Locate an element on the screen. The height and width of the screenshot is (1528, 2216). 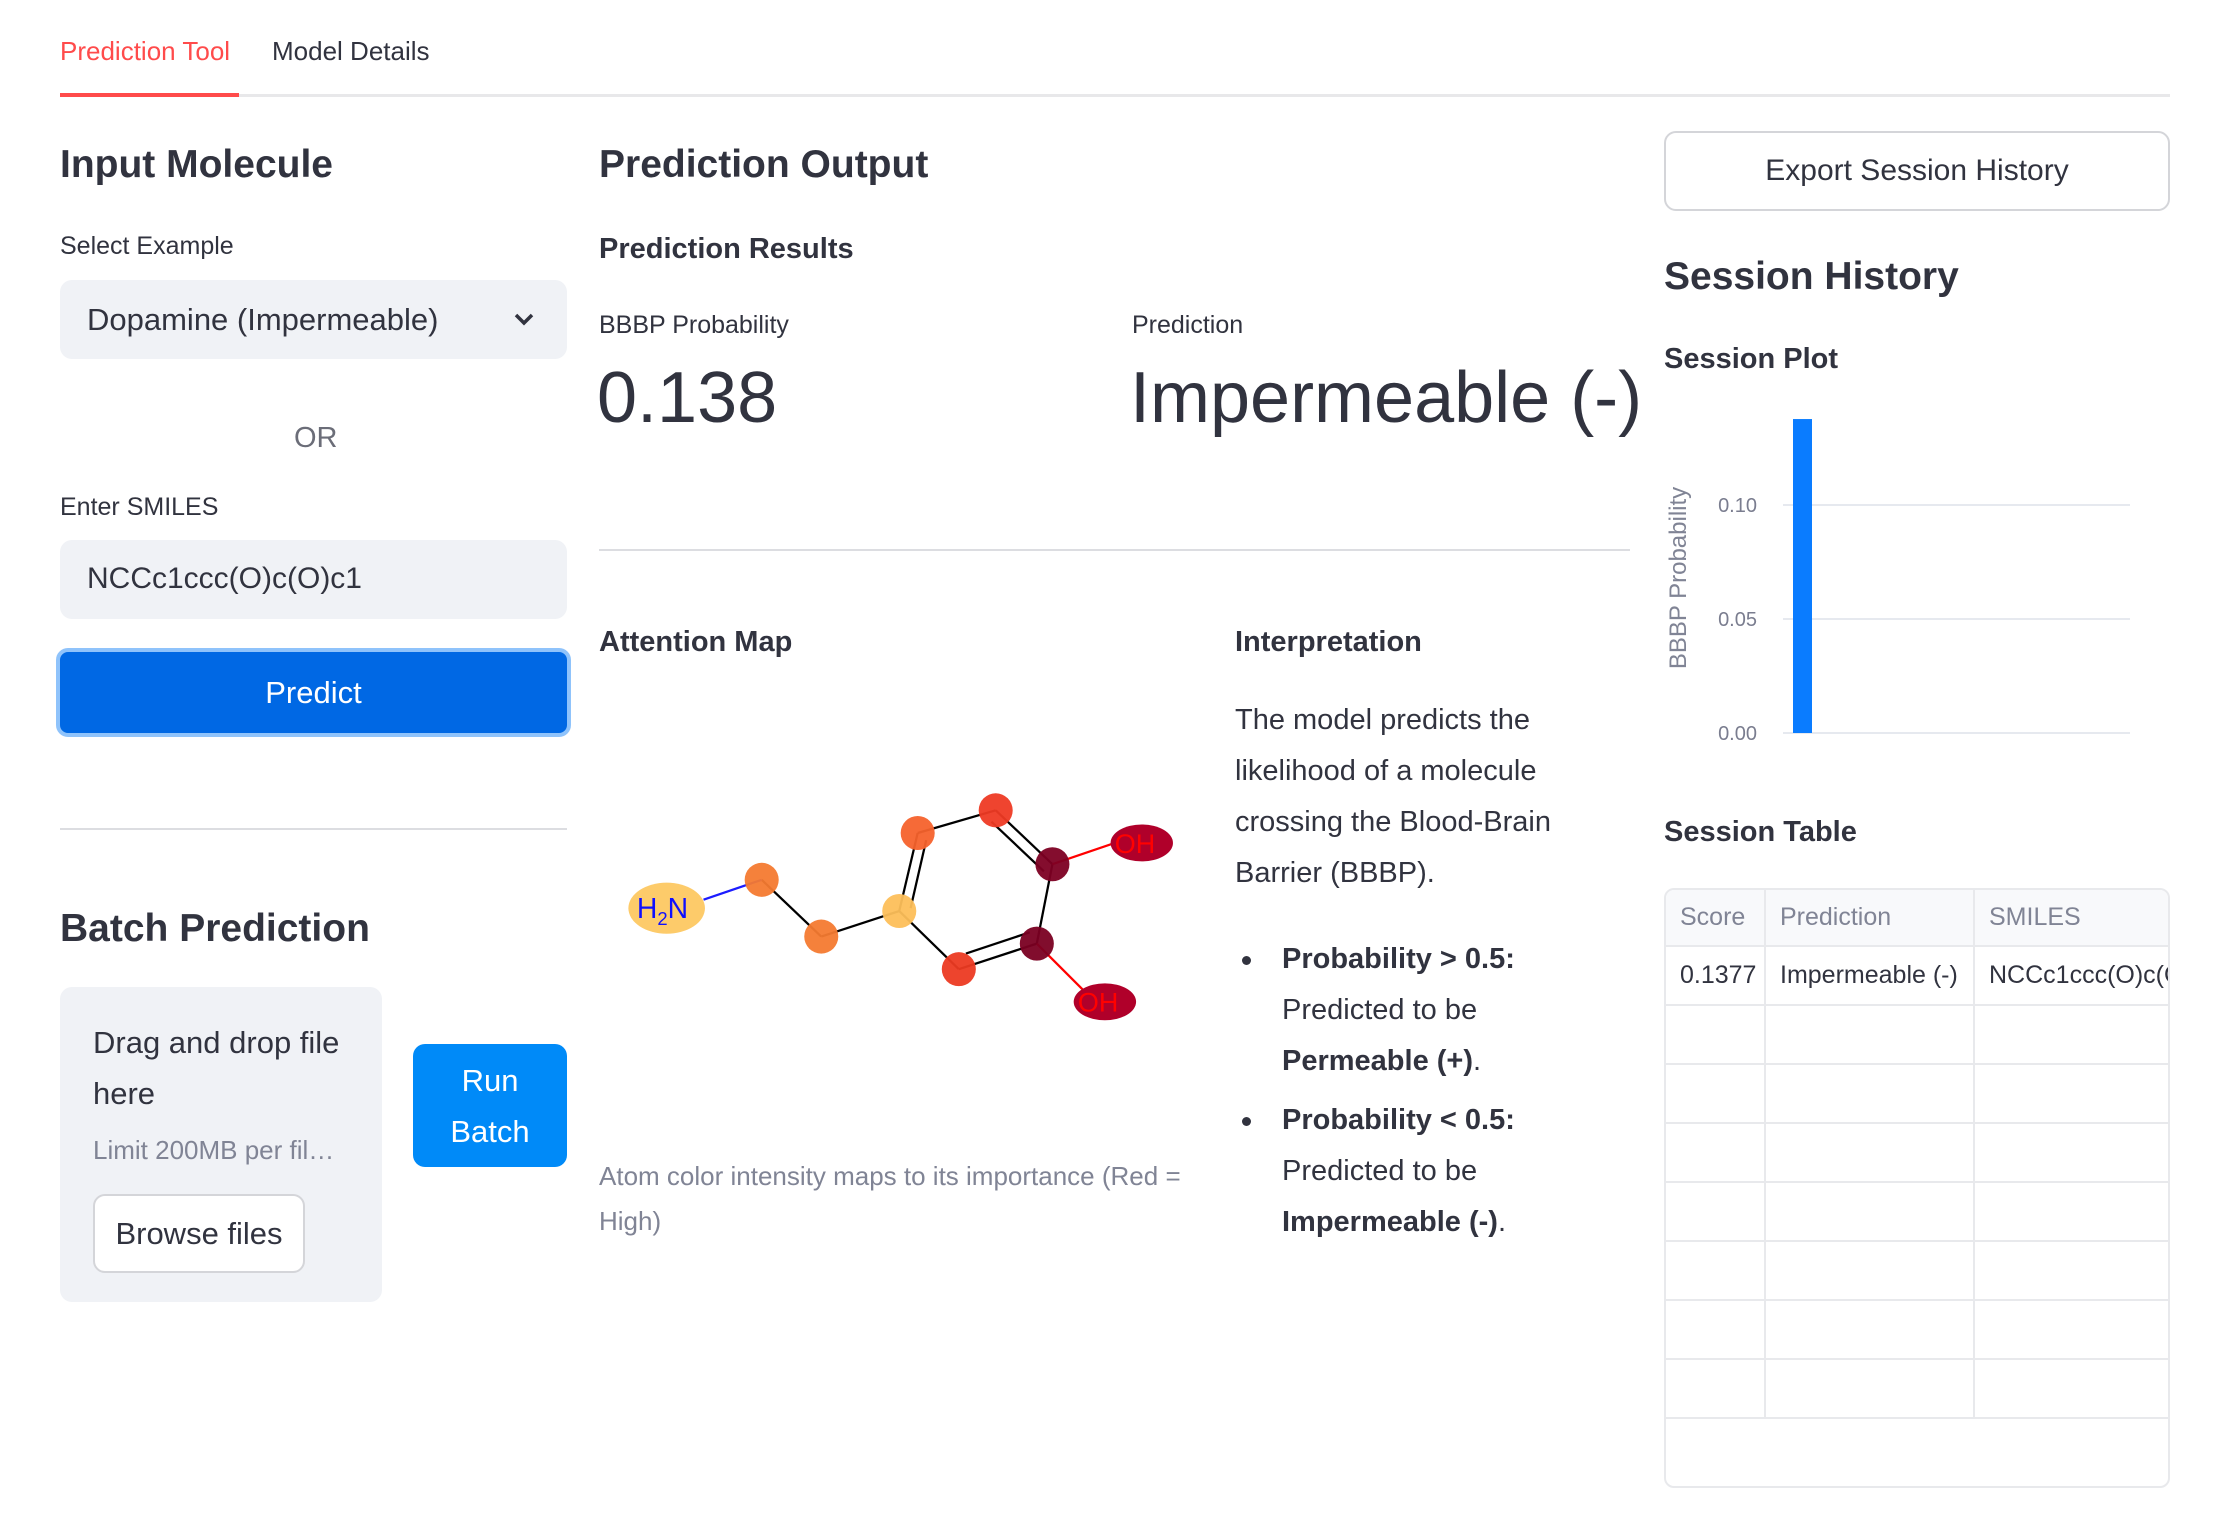
bbbp-probability-value: 0.138 is located at coordinates (687, 398).